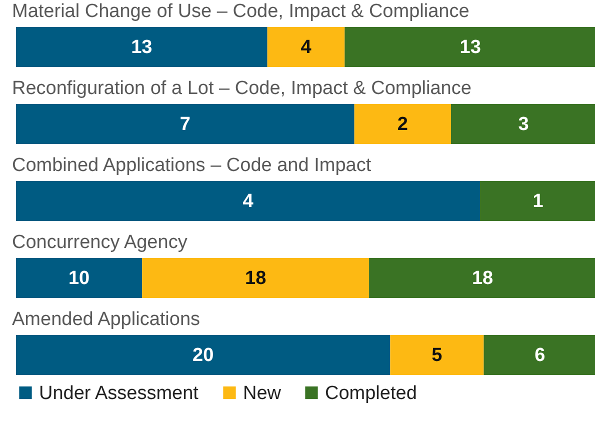 This screenshot has height=445, width=595. Describe the element at coordinates (241, 11) in the screenshot. I see `chart-title: Material Change of Use – Code, Impact & Compliance` at that location.